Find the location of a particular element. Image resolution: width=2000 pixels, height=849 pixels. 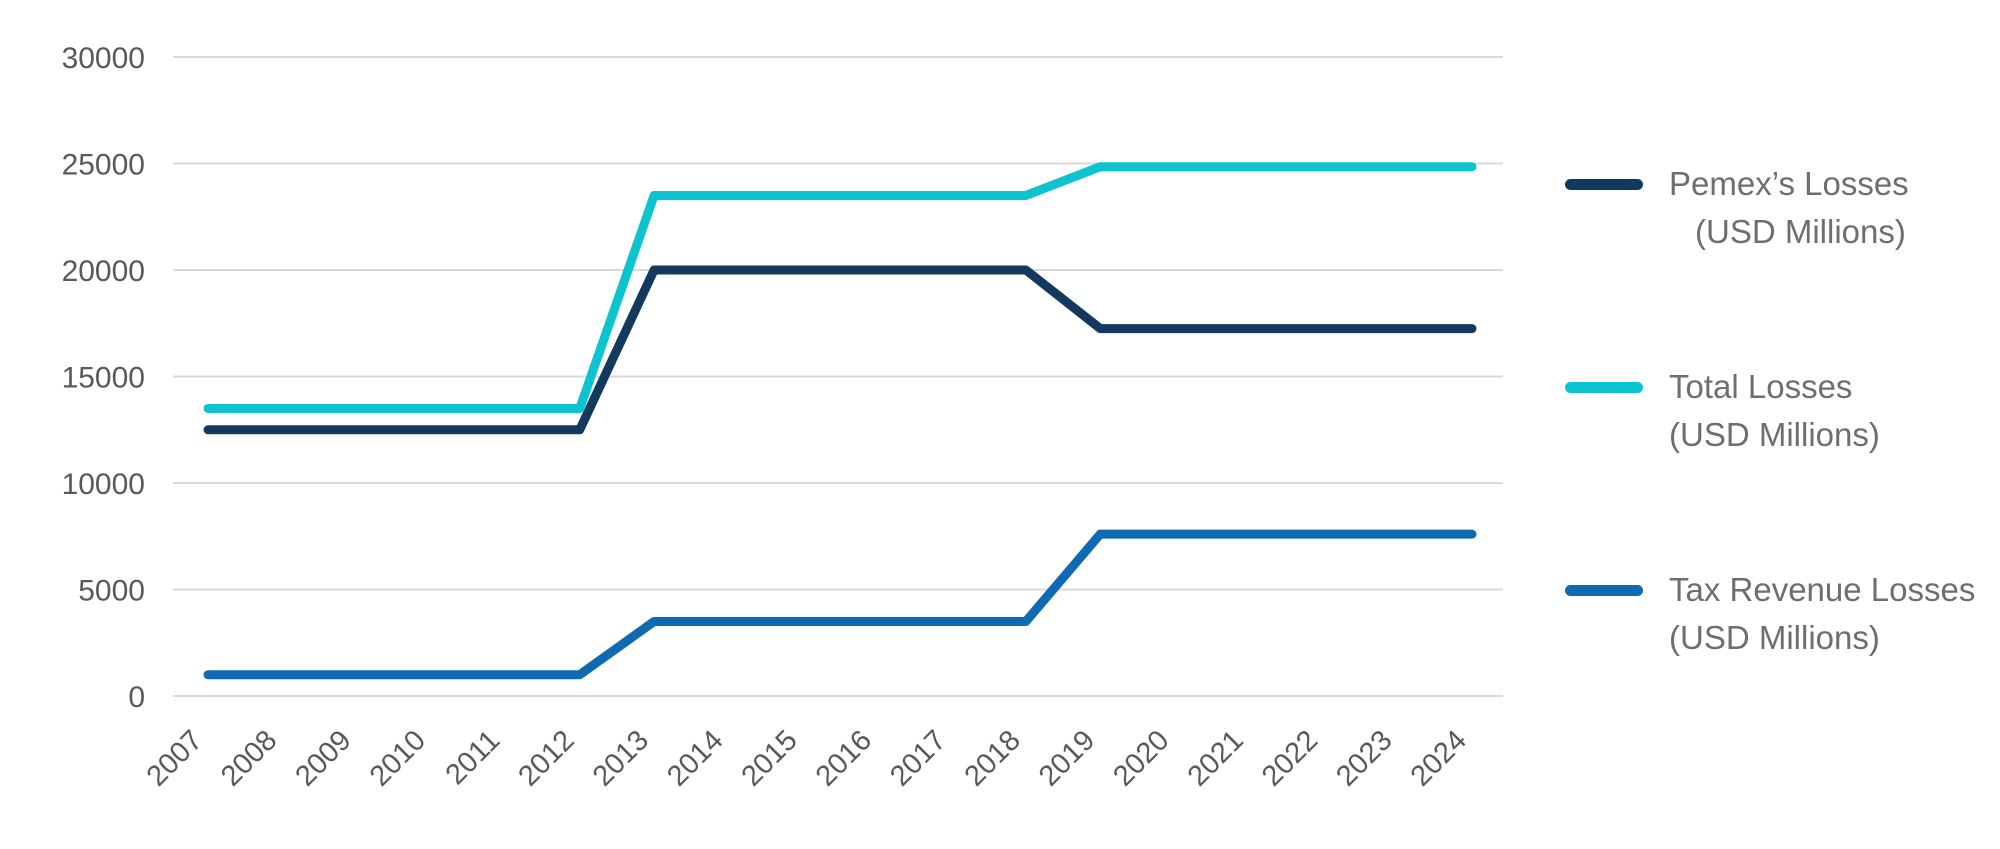

x-tick-label: 2023 is located at coordinates (1364, 758).